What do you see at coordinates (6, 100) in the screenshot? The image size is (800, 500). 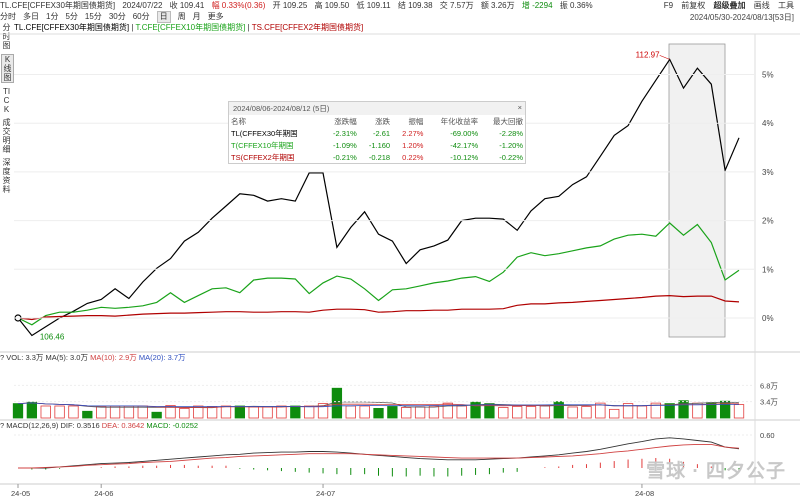 I see `left-nav-item-2: TICK` at bounding box center [6, 100].